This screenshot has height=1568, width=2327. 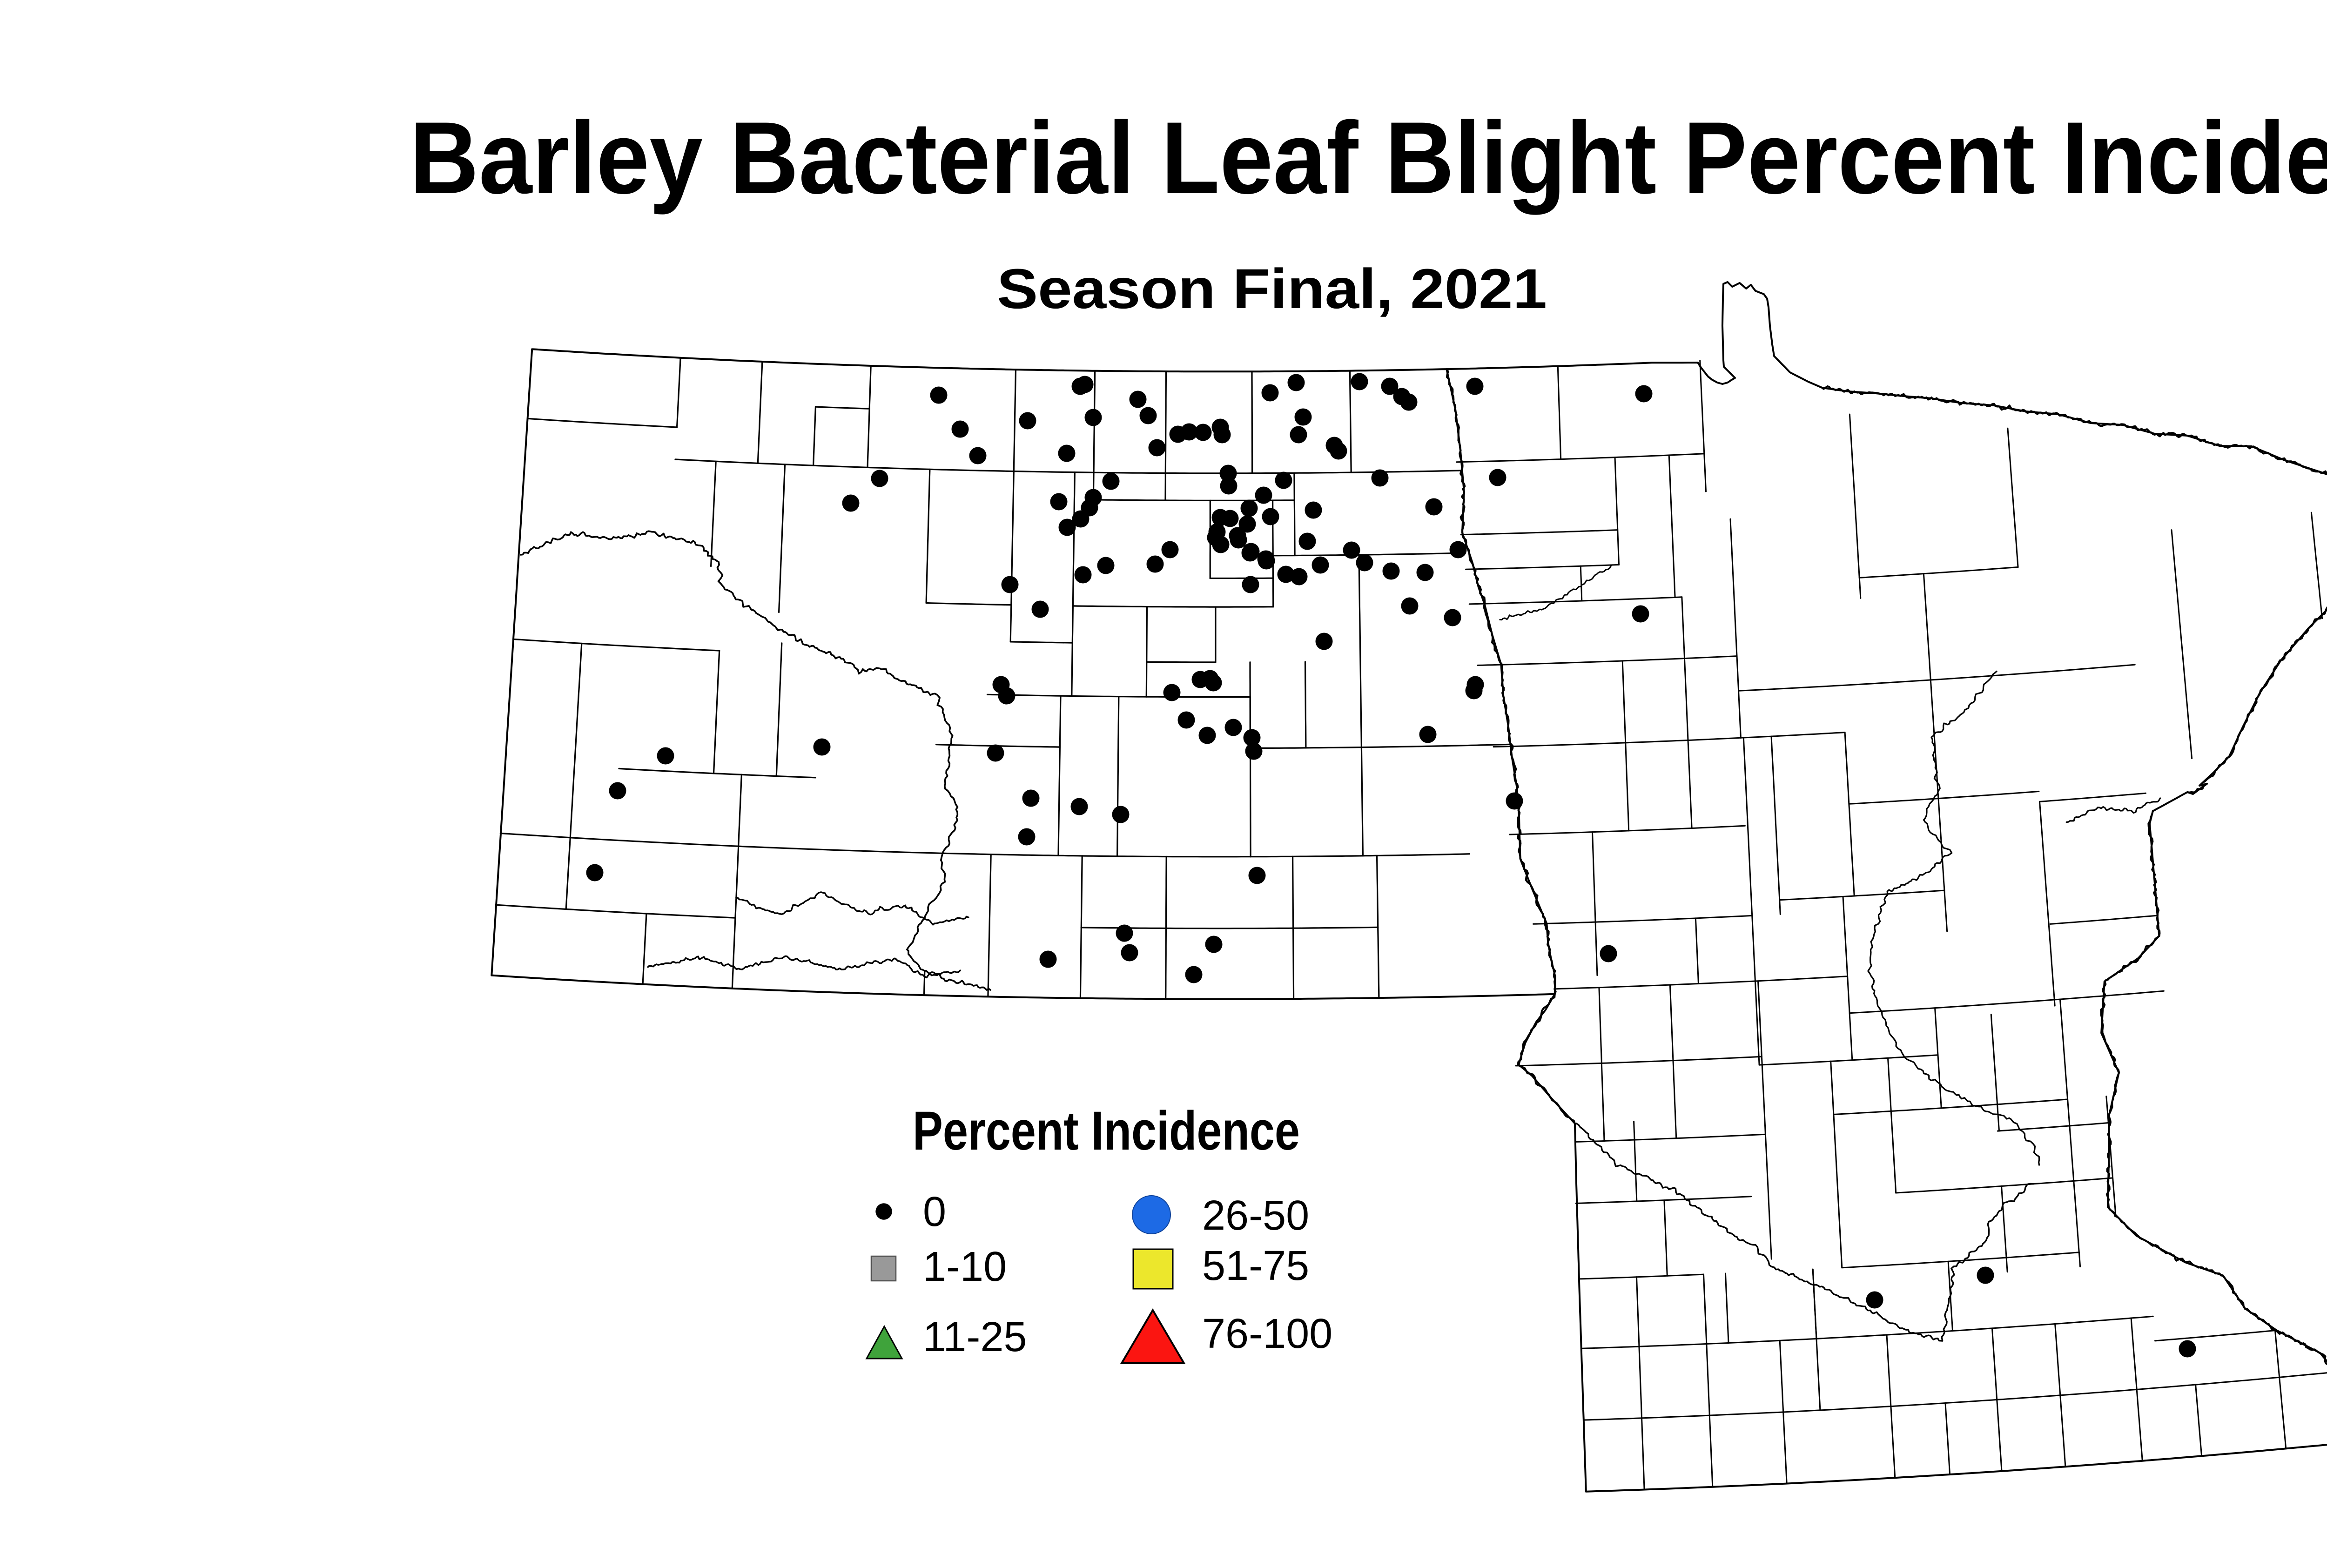 What do you see at coordinates (1106, 1131) in the screenshot?
I see `svg-text: Percent Incidence` at bounding box center [1106, 1131].